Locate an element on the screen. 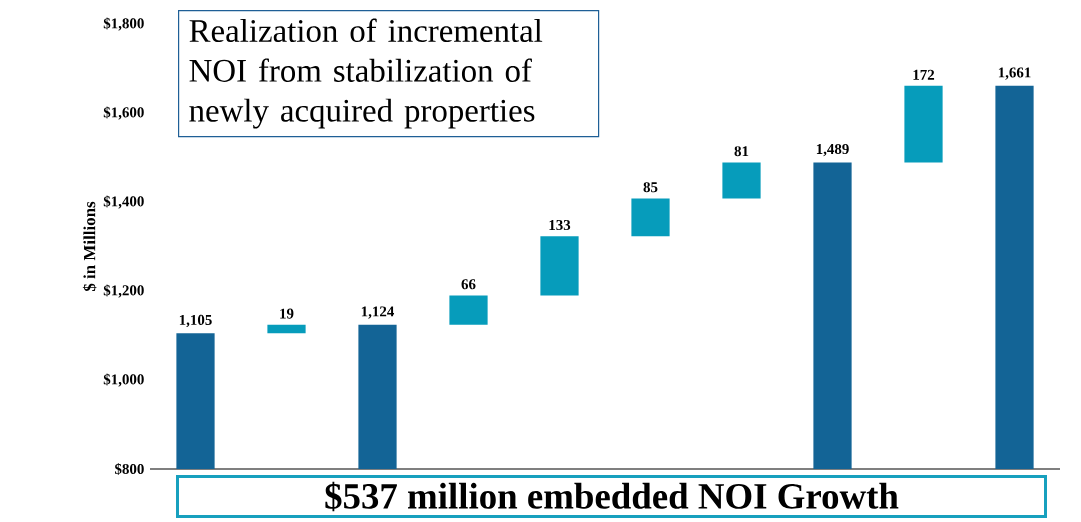 Image resolution: width=1081 pixels, height=522 pixels. y-tick-label: $1,000 is located at coordinates (123, 380).